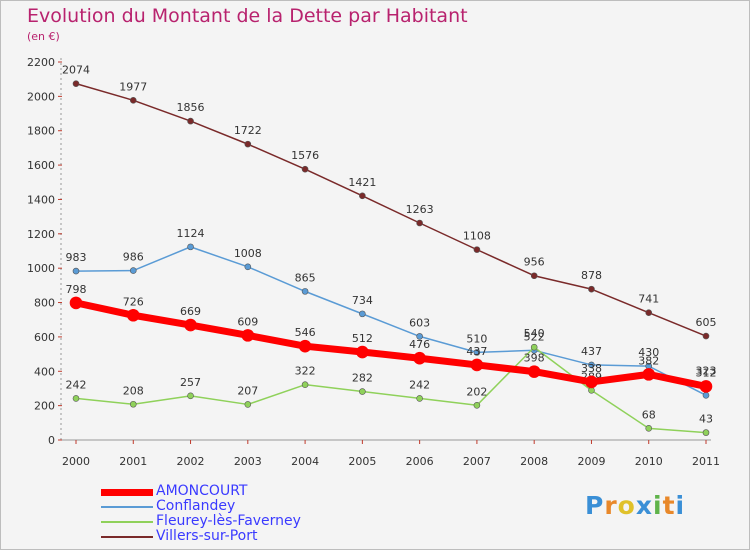 Image resolution: width=750 pixels, height=550 pixels. I want to click on x-tick-label: 2004, so click(305, 461).